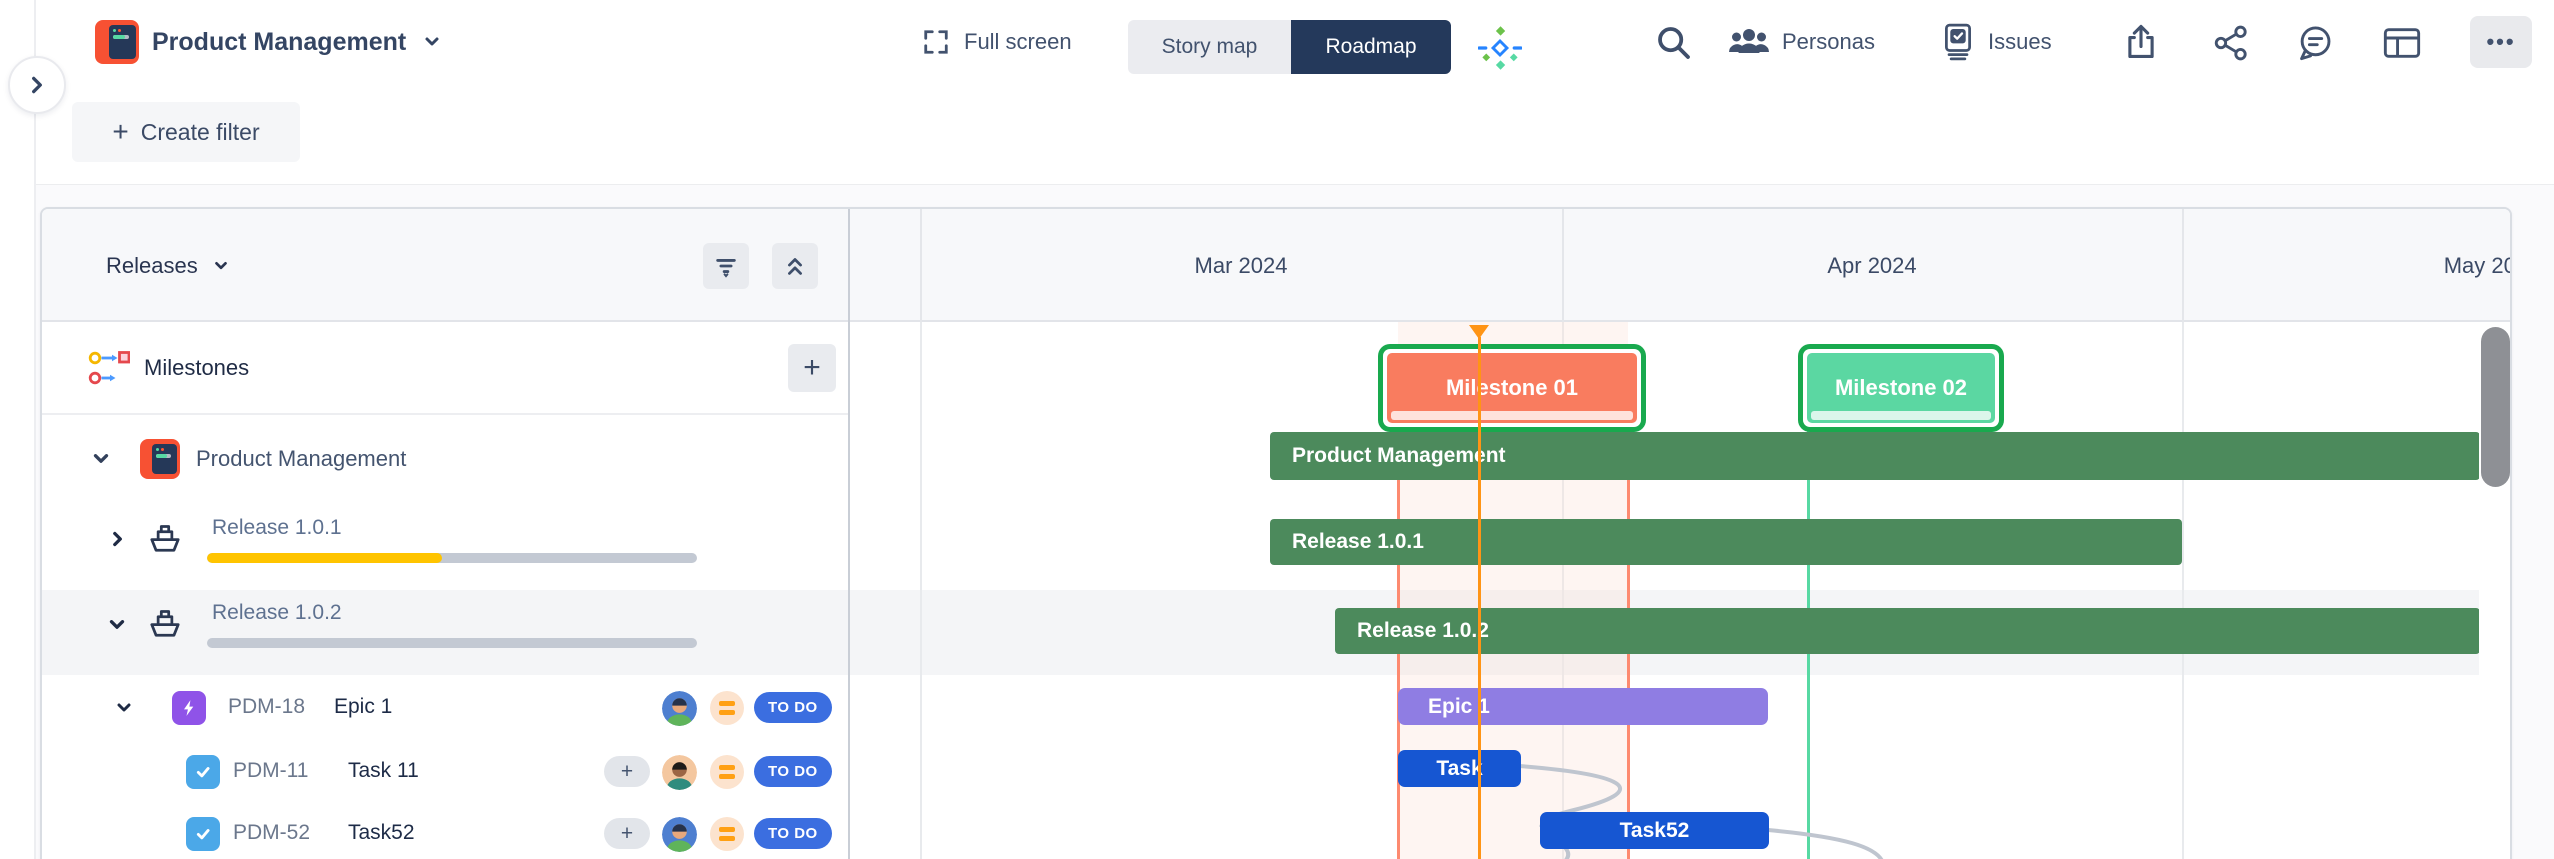 The height and width of the screenshot is (859, 2554). Describe the element at coordinates (2495, 407) in the screenshot. I see `timeline-scrollbar-thumb` at that location.